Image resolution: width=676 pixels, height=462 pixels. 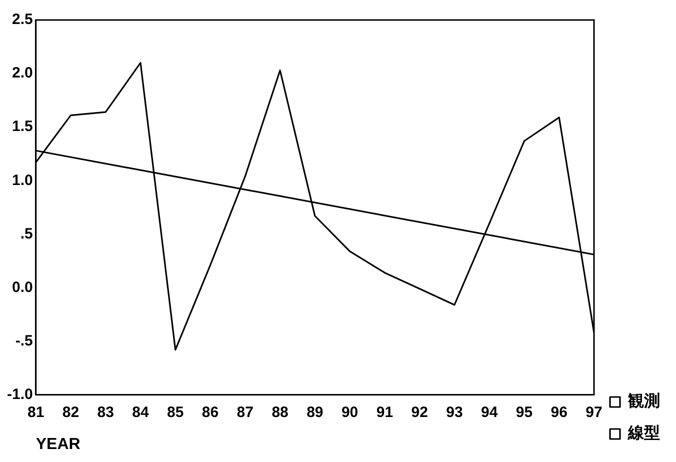 What do you see at coordinates (454, 412) in the screenshot?
I see `x-tick-label: 93` at bounding box center [454, 412].